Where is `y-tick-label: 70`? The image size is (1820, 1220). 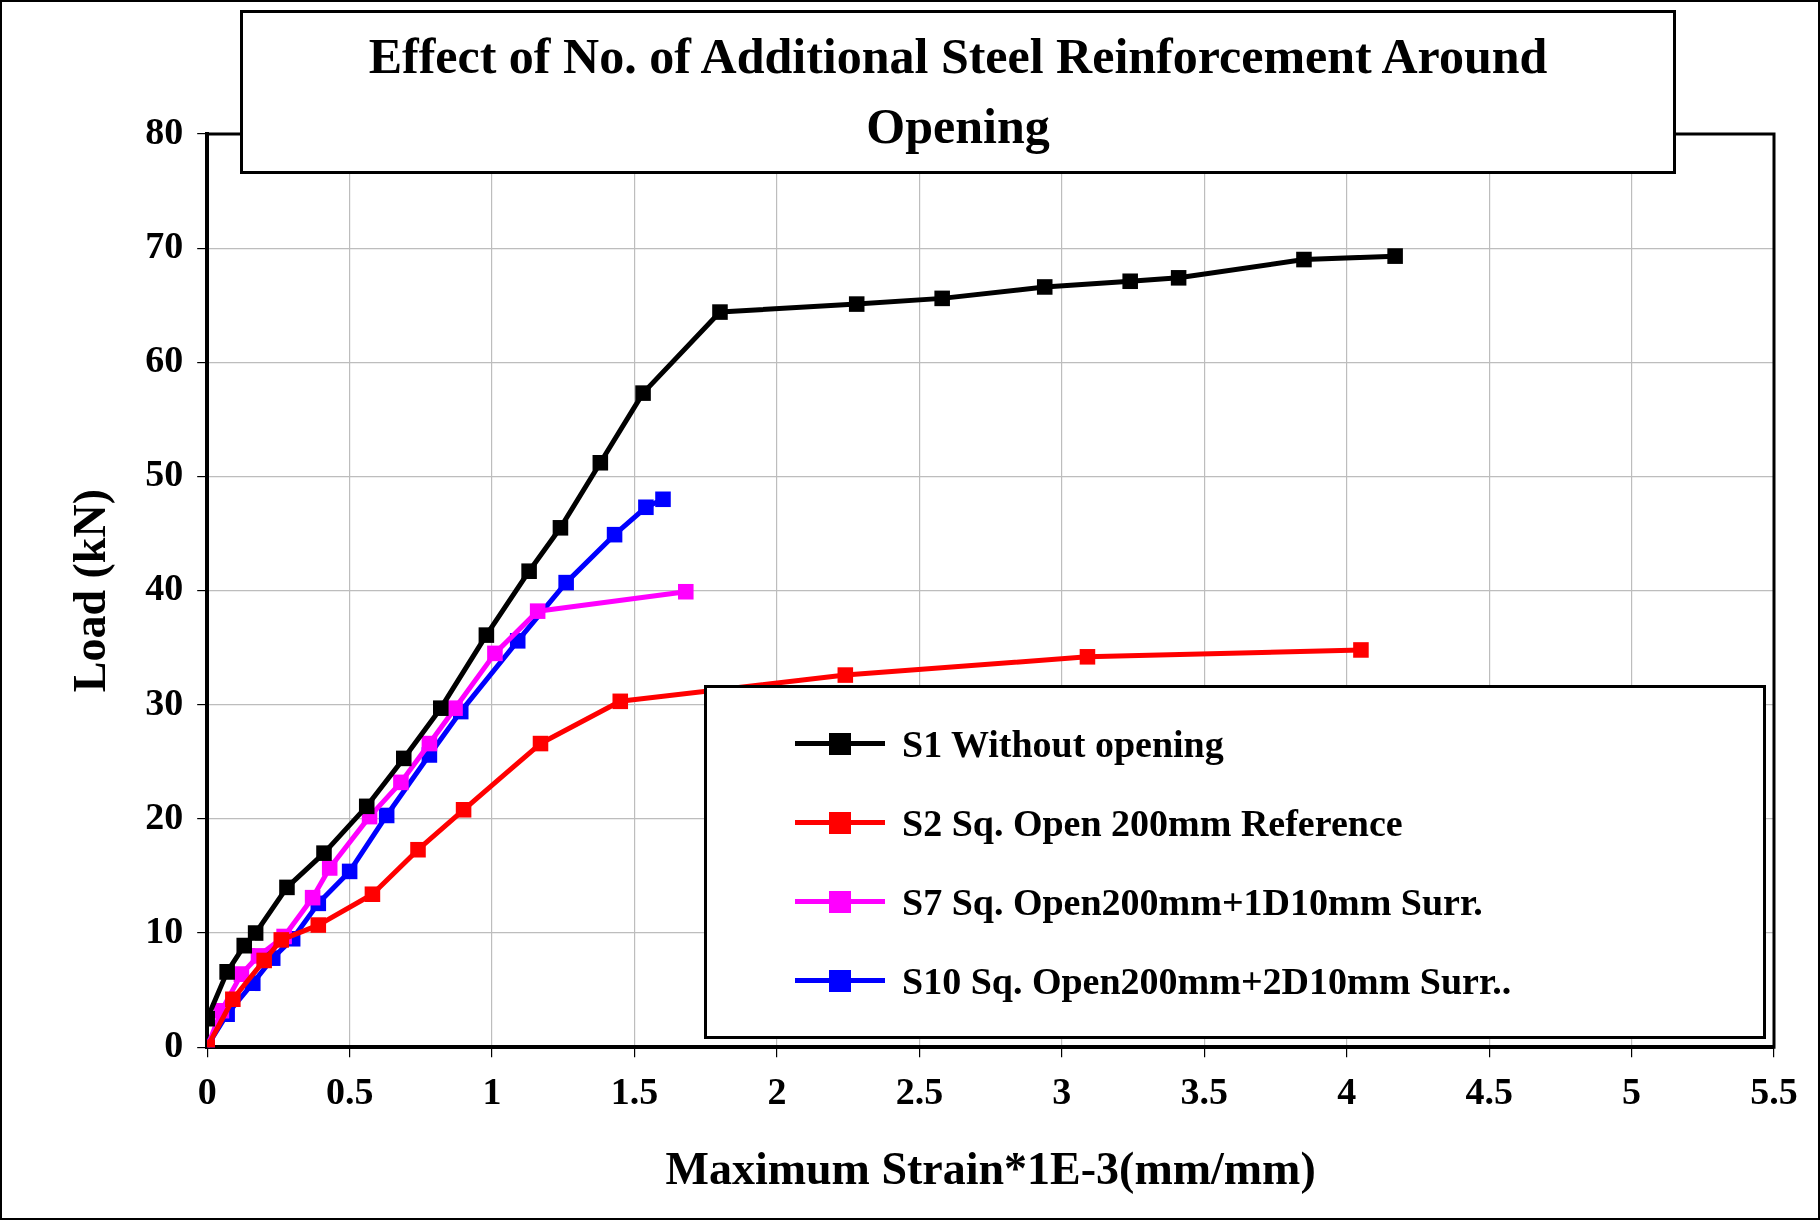 y-tick-label: 70 is located at coordinates (164, 244).